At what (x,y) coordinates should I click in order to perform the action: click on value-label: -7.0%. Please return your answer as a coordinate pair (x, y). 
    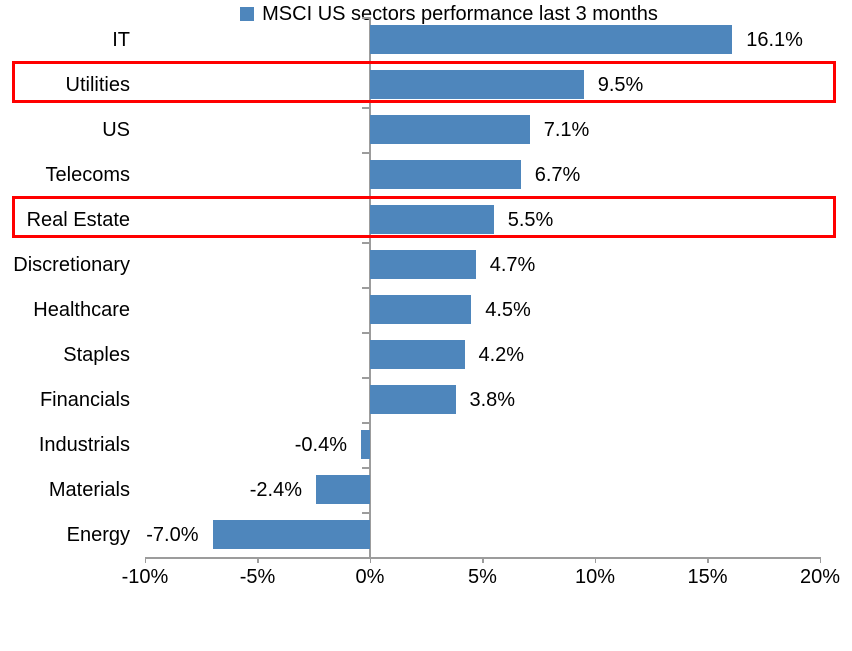
    Looking at the image, I should click on (172, 534).